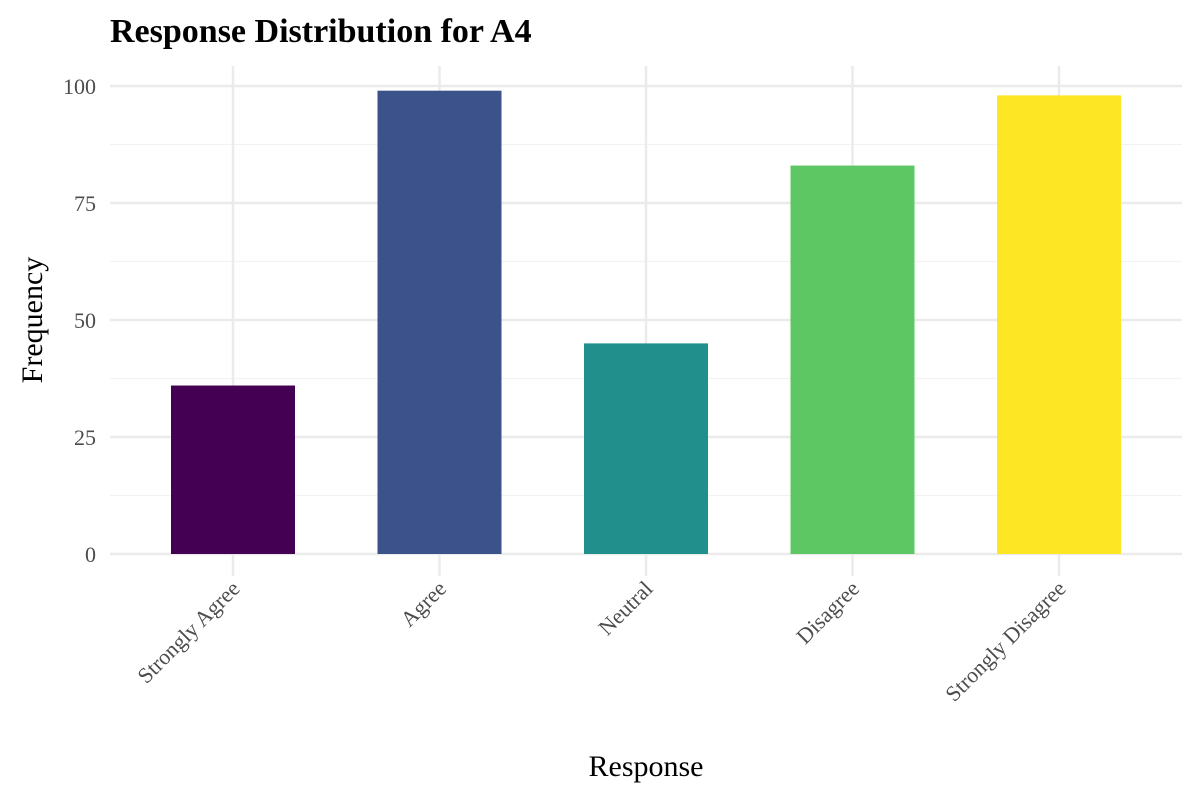  I want to click on x-tick-label: Strongly Disagree, so click(1005, 641).